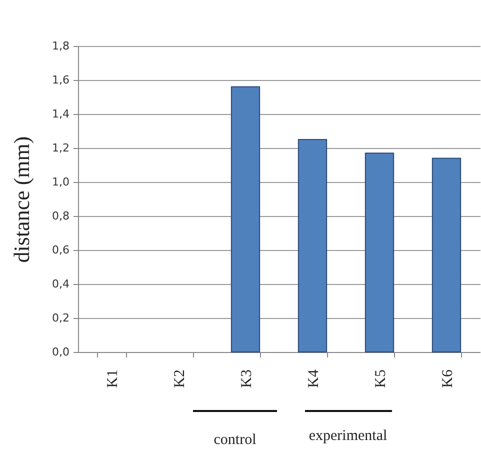 Image resolution: width=481 pixels, height=454 pixels. I want to click on y-tick-label: 0,2, so click(61, 318).